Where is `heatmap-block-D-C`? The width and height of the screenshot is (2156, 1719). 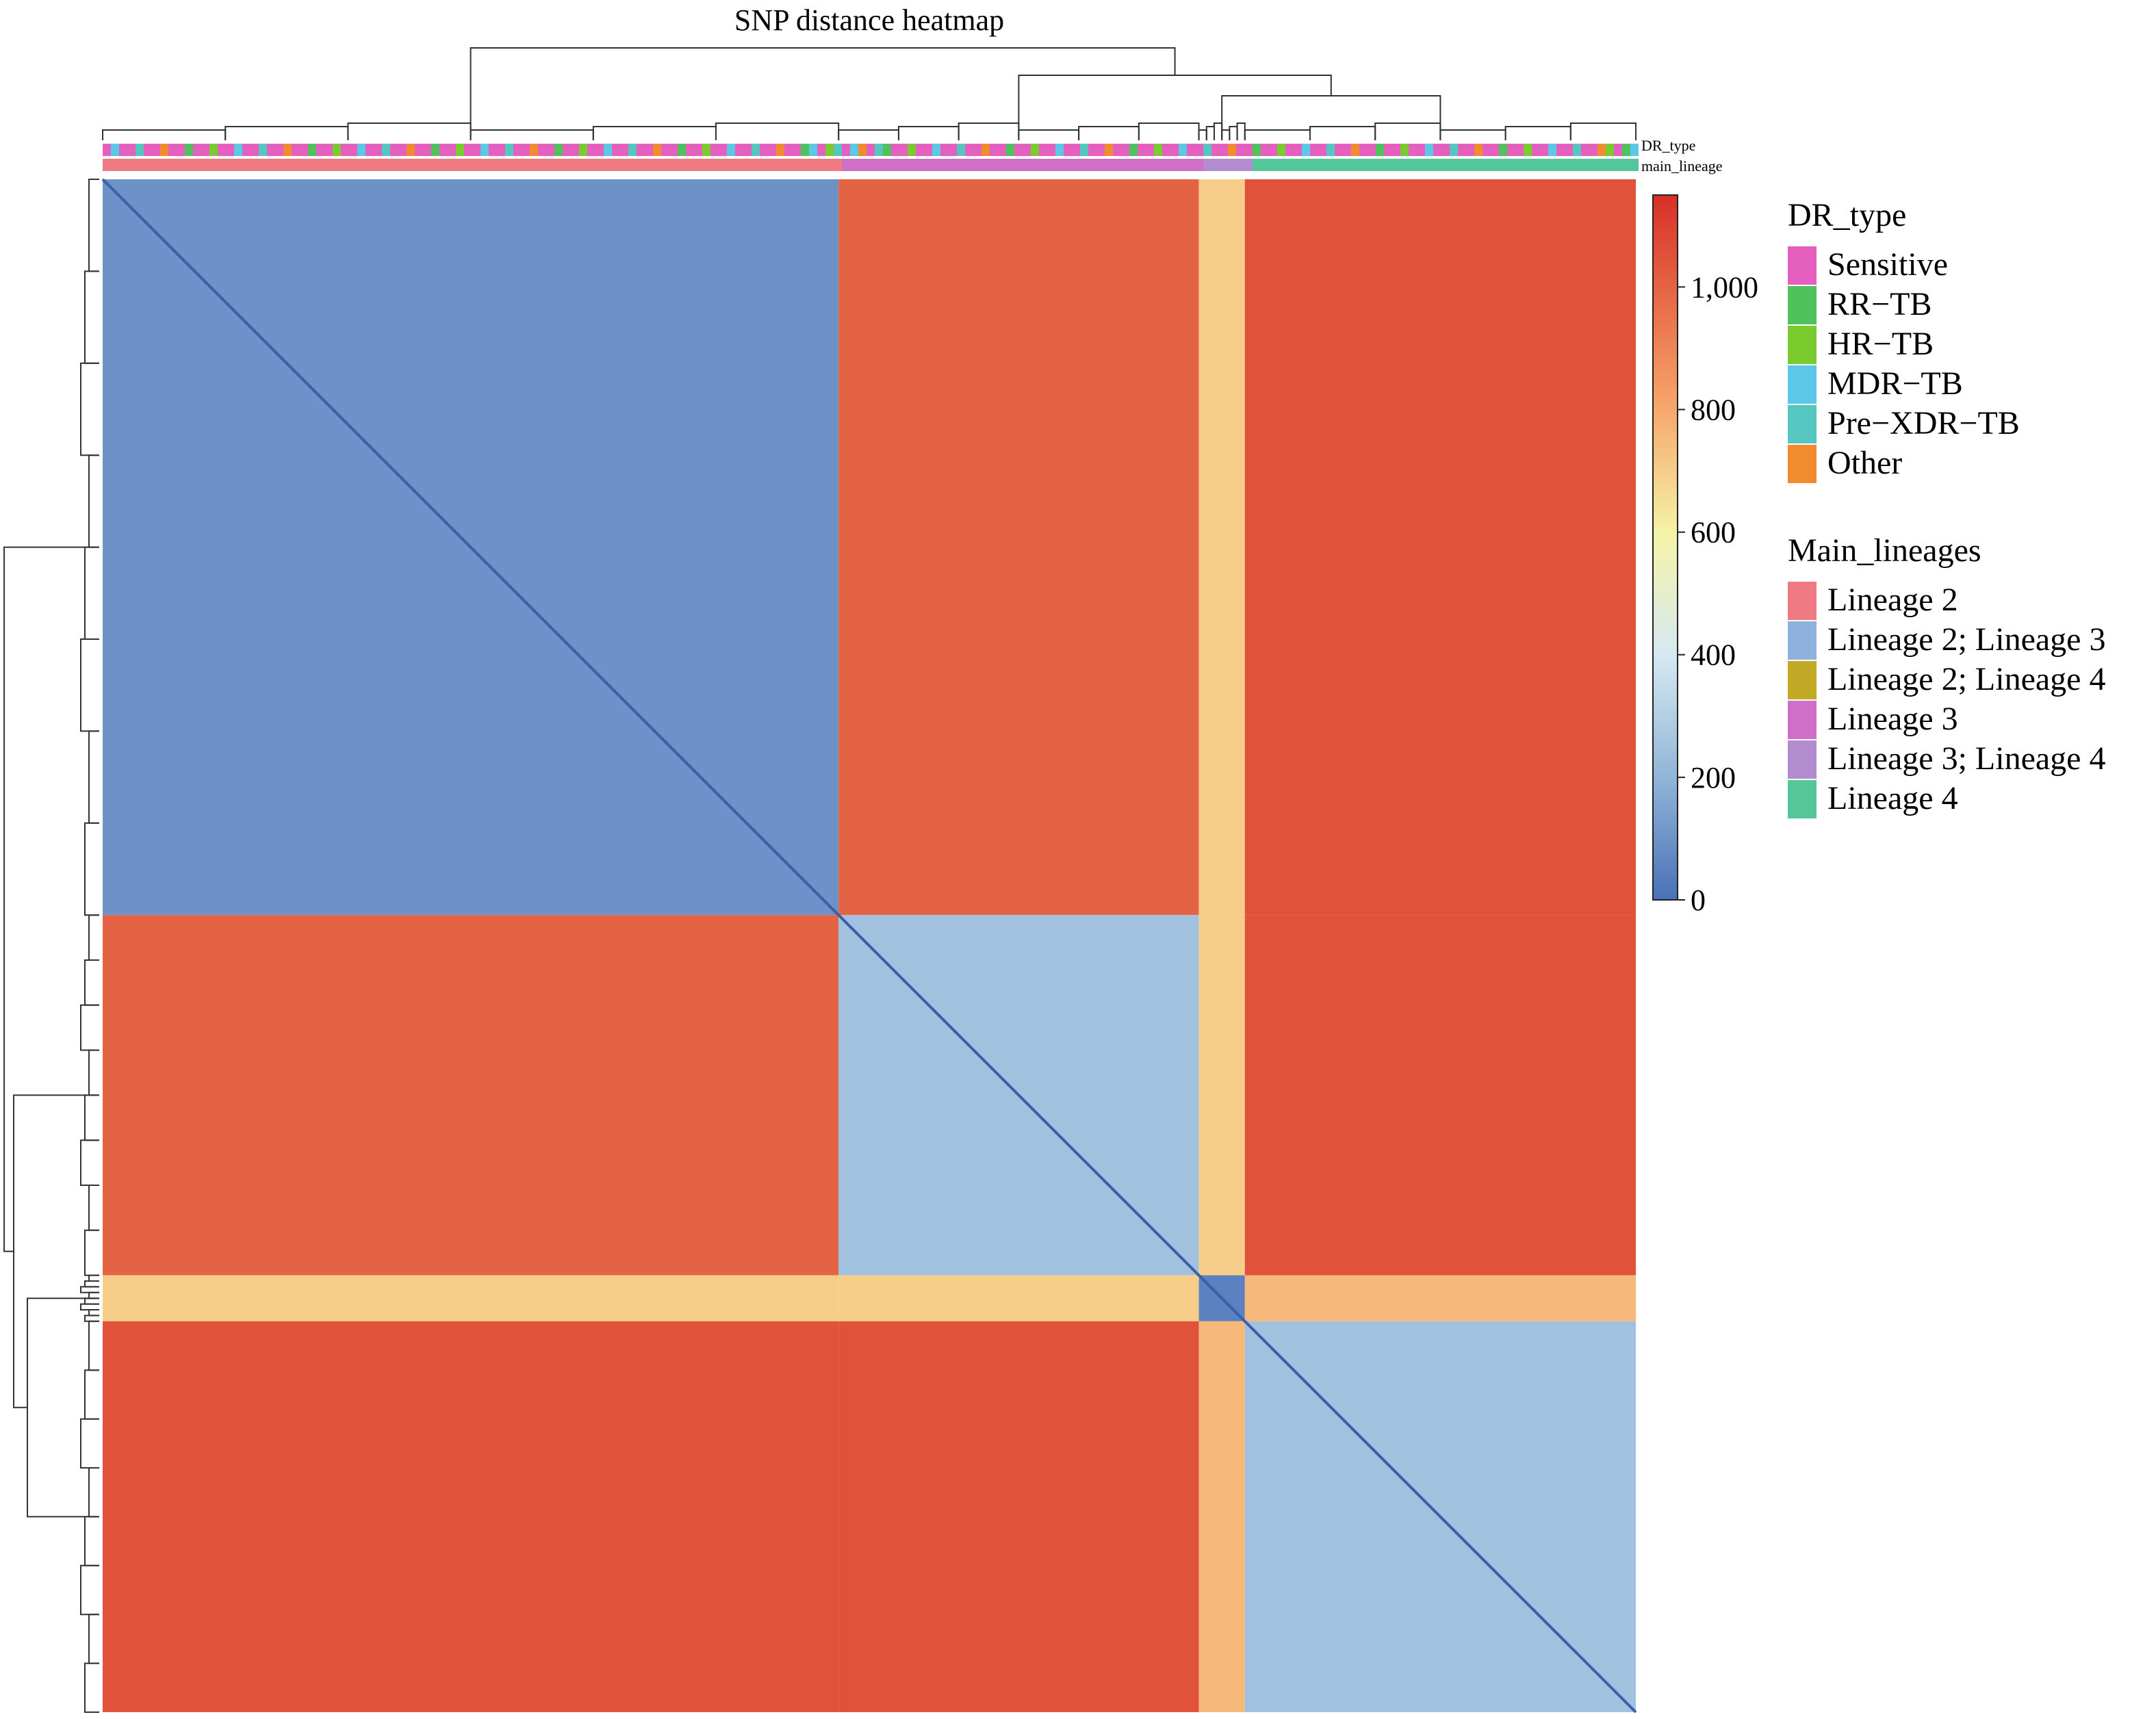
heatmap-block-D-C is located at coordinates (1221, 1516).